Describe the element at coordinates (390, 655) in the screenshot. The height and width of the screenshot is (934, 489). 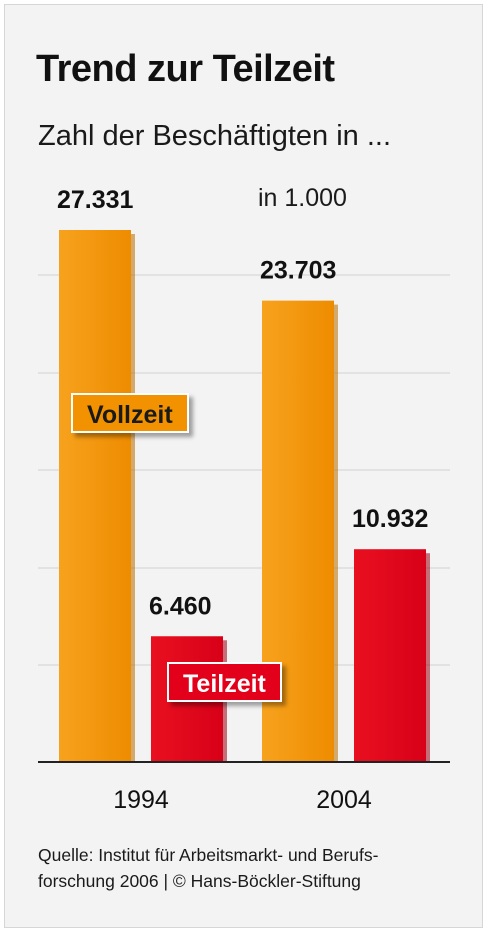
I see `bar-teilzeit-2004` at that location.